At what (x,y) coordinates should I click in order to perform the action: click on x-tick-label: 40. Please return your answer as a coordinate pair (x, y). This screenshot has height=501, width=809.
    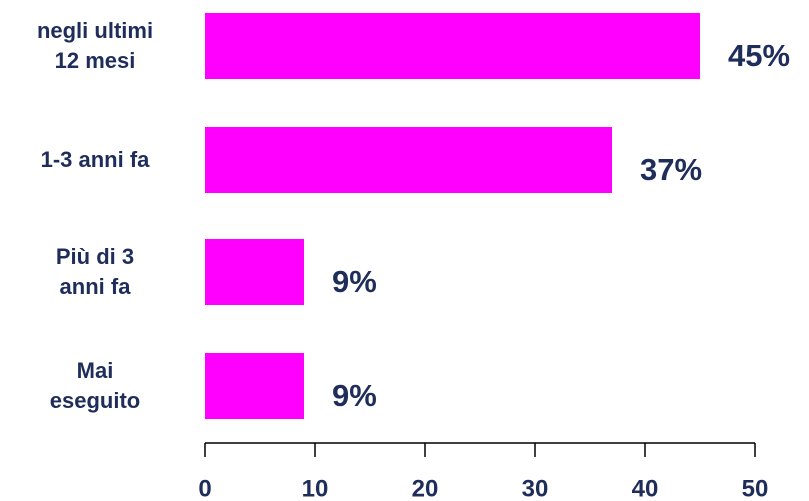
    Looking at the image, I should click on (645, 488).